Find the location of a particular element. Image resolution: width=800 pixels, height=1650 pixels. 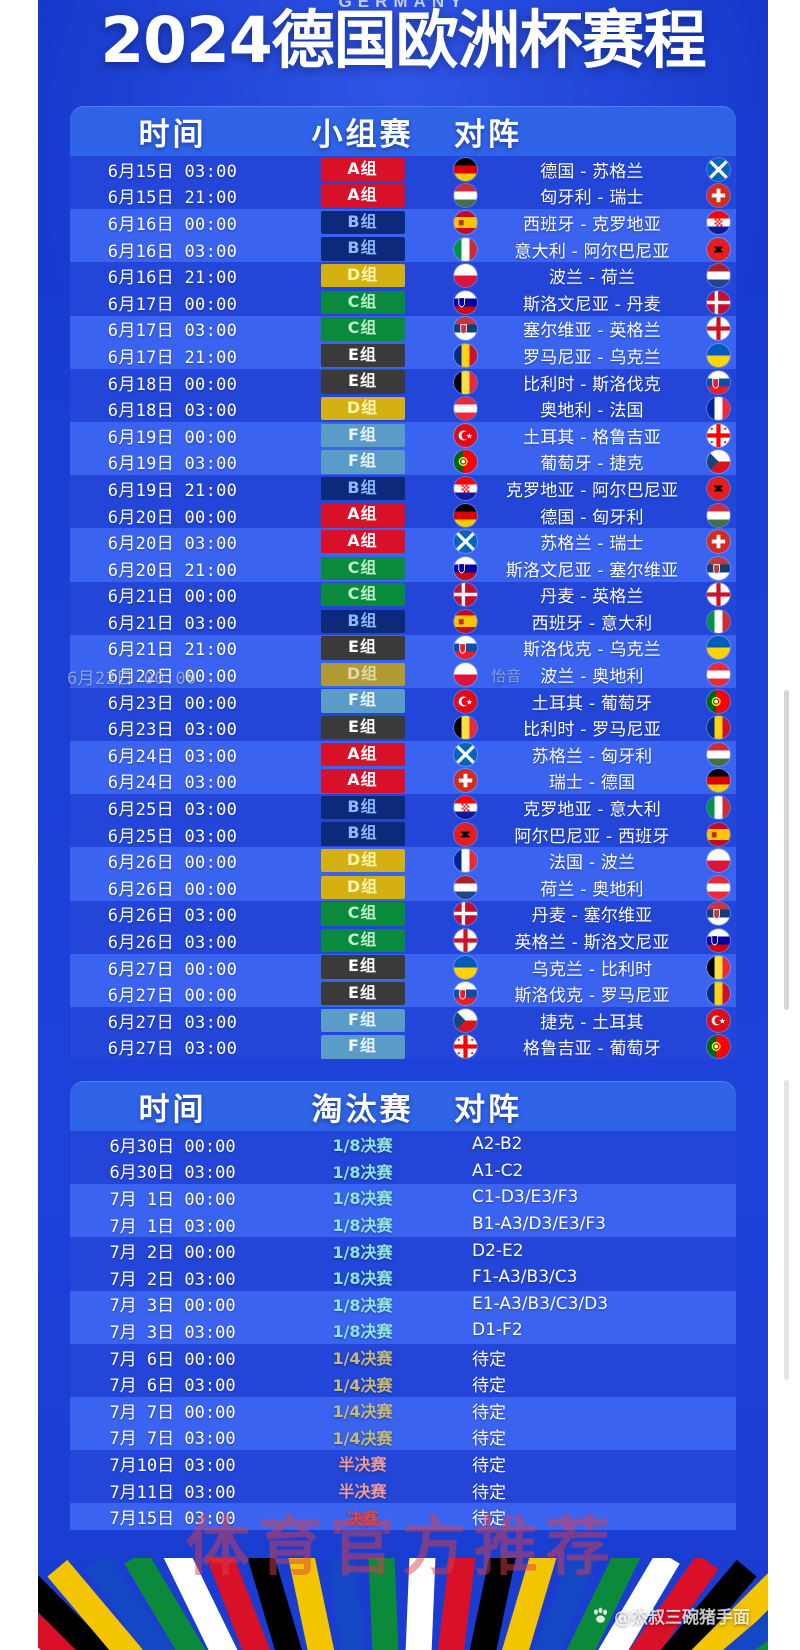

table-row: 6月17日 03:00 C组 塞尔维亚 - 英格兰 is located at coordinates (403, 329).